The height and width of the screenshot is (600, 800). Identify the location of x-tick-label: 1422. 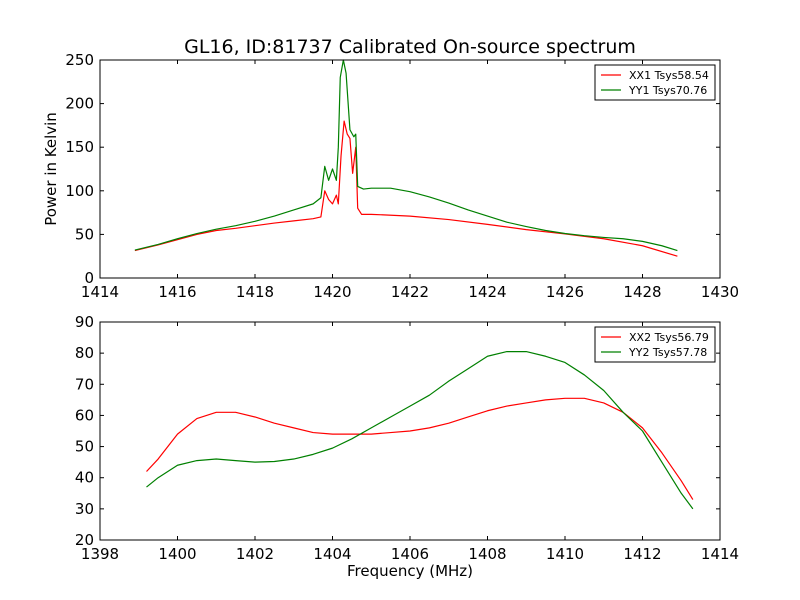
(410, 292).